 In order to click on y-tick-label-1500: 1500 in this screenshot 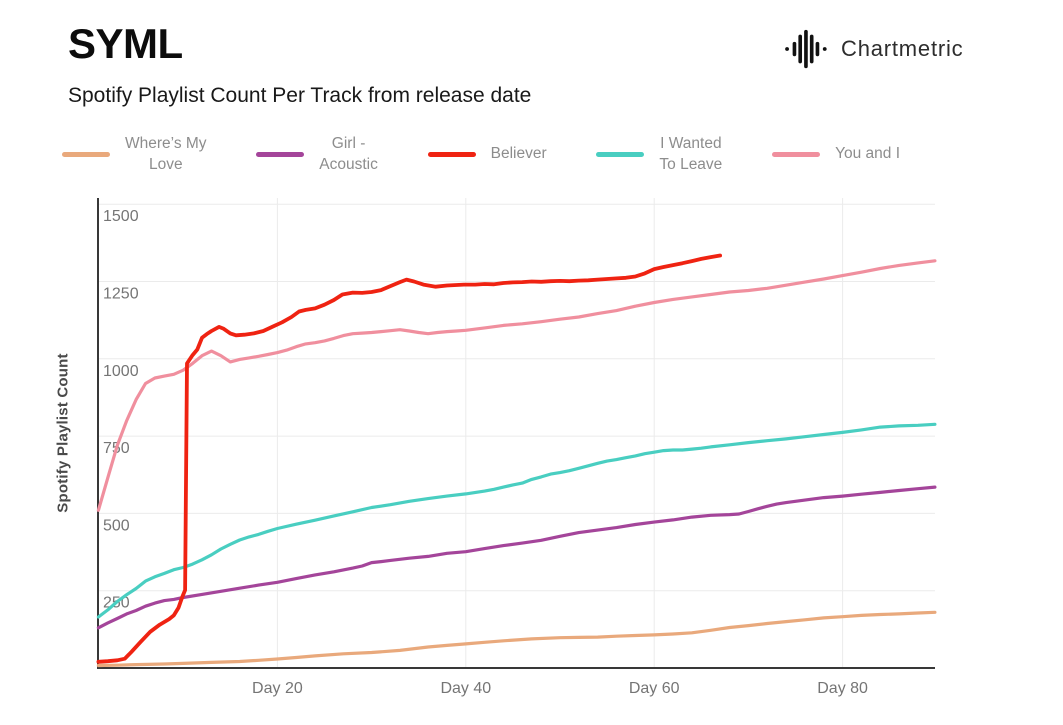, I will do `click(121, 216)`.